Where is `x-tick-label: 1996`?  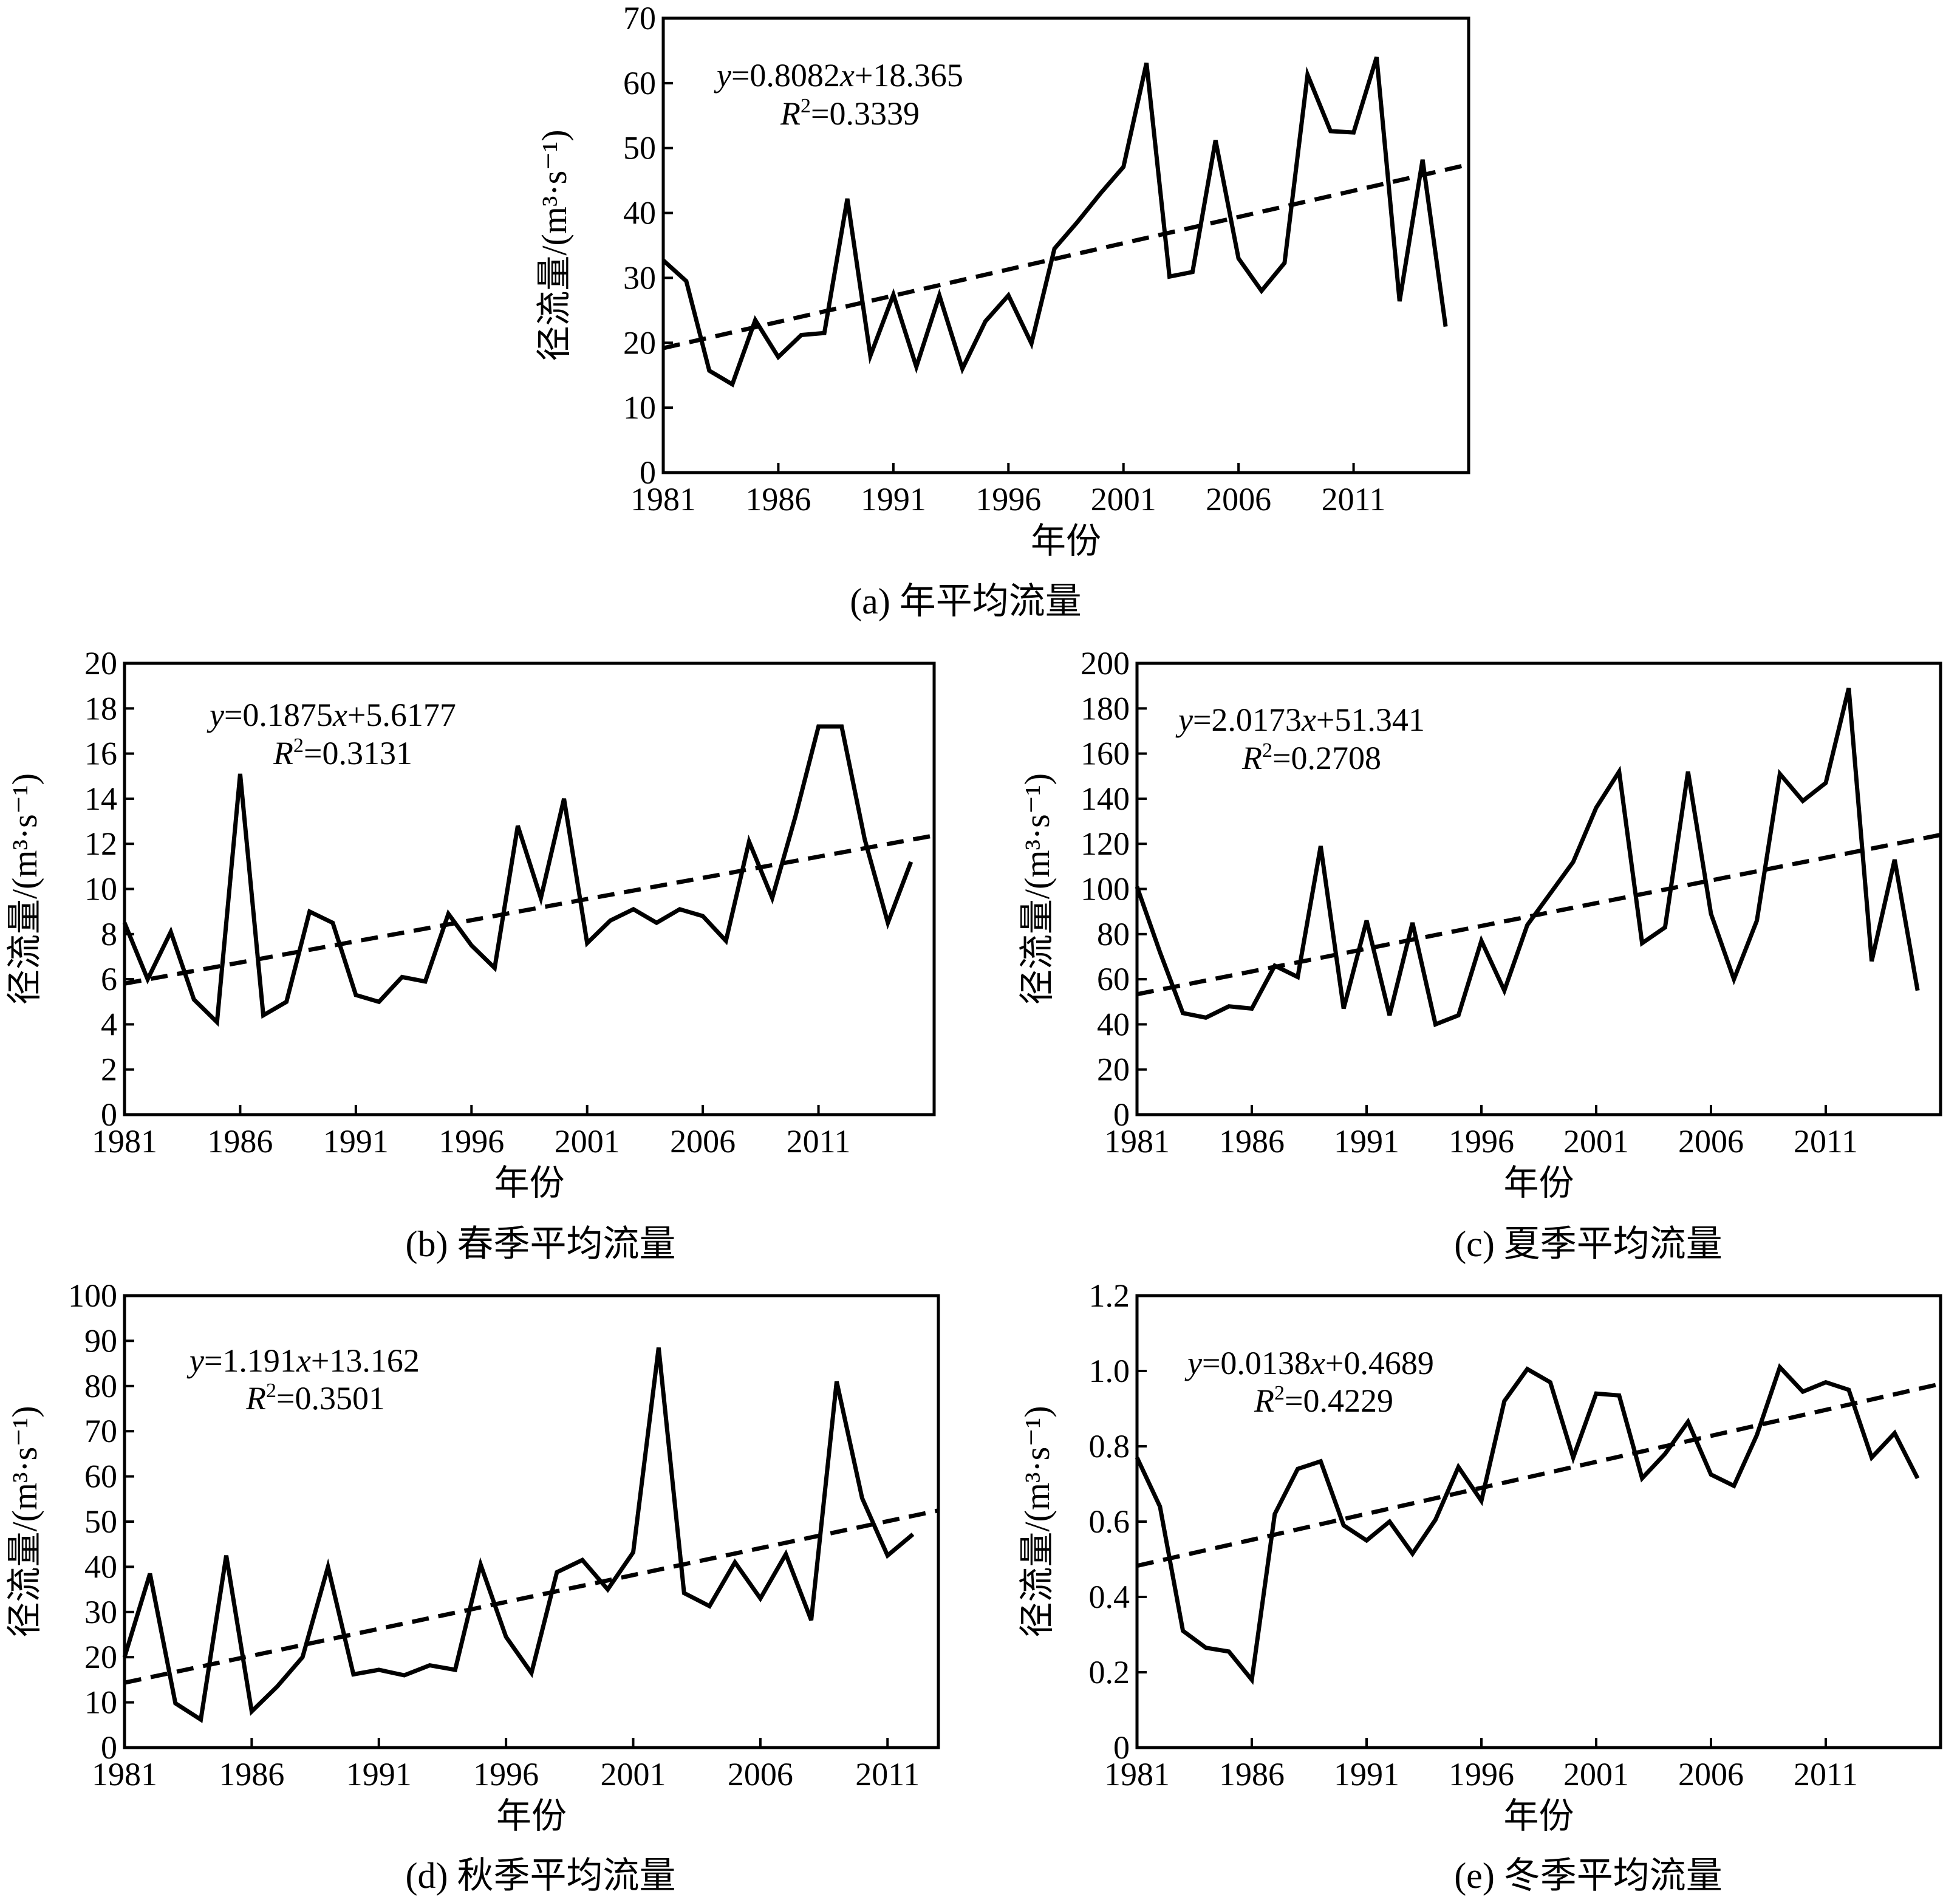 x-tick-label: 1996 is located at coordinates (1008, 500).